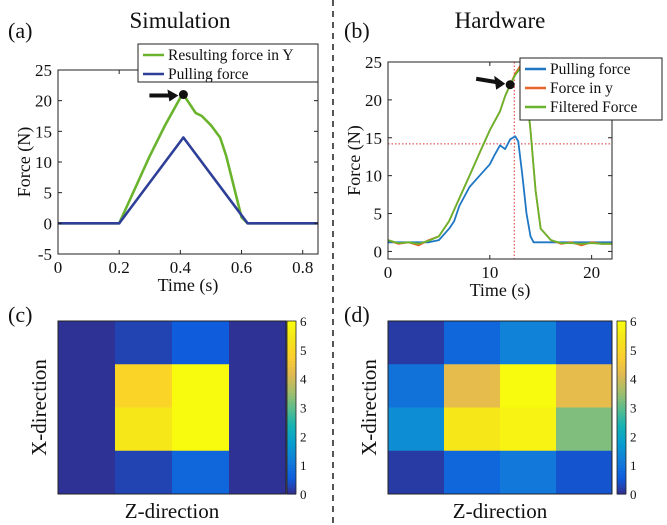 The image size is (667, 525). Describe the element at coordinates (373, 138) in the screenshot. I see `y-tick-label: 15` at that location.